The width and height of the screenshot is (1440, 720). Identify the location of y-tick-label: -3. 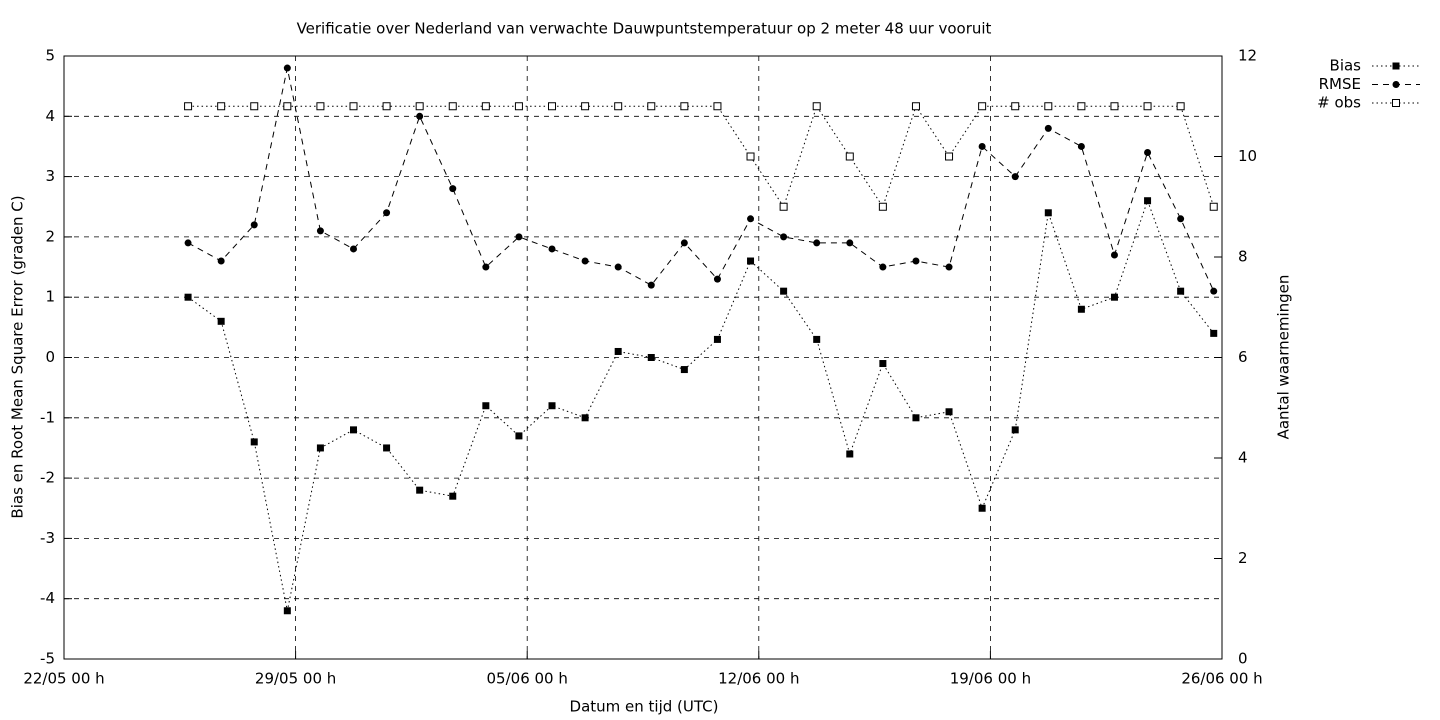
(47, 538).